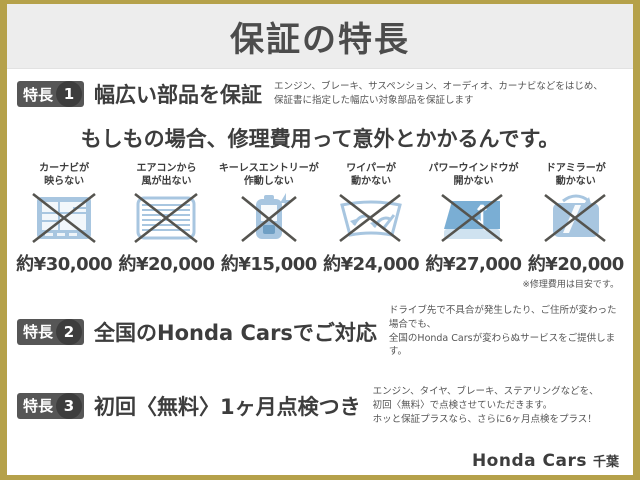 The height and width of the screenshot is (480, 640). I want to click on feature-heading-3: 初回〈無料〉1ヶ月点検つき, so click(227, 406).